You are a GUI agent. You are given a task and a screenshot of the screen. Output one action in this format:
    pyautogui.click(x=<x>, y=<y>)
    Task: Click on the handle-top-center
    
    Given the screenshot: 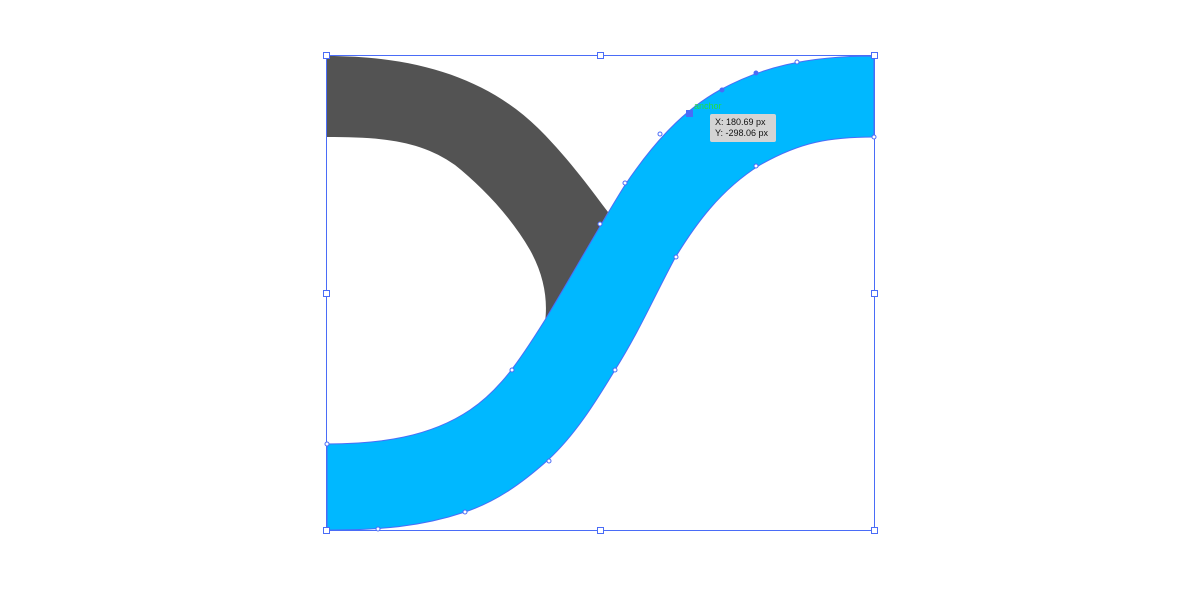 What is the action you would take?
    pyautogui.click(x=600, y=55)
    